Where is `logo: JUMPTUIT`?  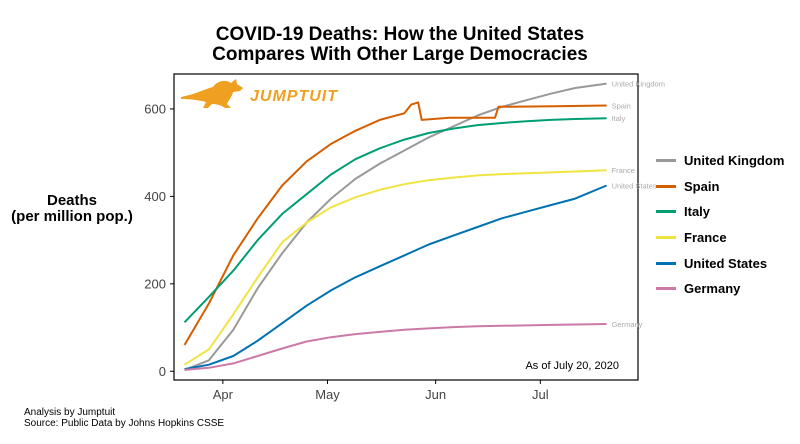
logo: JUMPTUIT is located at coordinates (259, 93).